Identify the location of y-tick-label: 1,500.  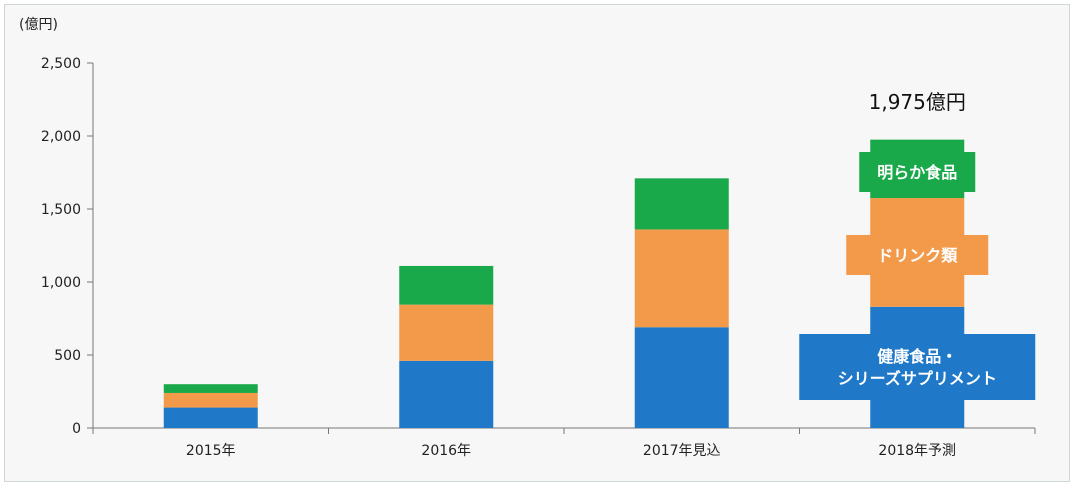
(61, 210).